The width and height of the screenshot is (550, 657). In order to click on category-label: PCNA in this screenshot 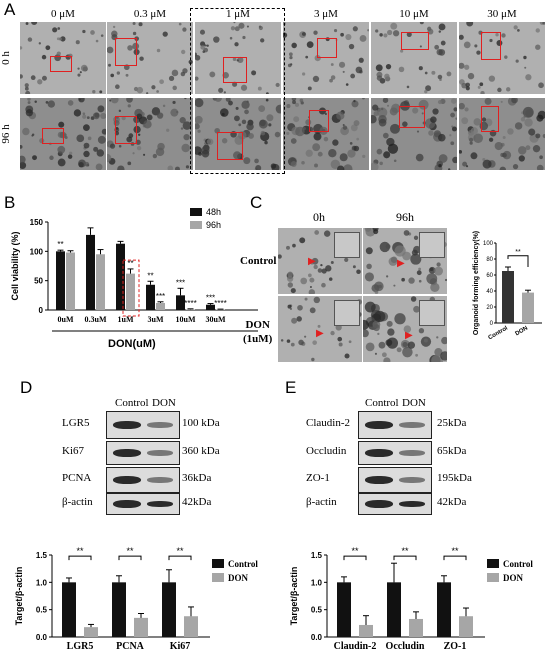, I will do `click(130, 646)`.